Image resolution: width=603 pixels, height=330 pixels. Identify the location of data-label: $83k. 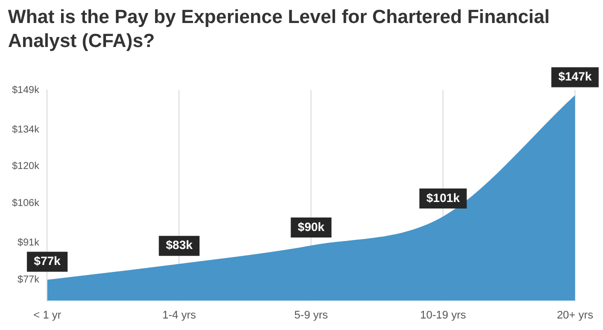
(179, 245).